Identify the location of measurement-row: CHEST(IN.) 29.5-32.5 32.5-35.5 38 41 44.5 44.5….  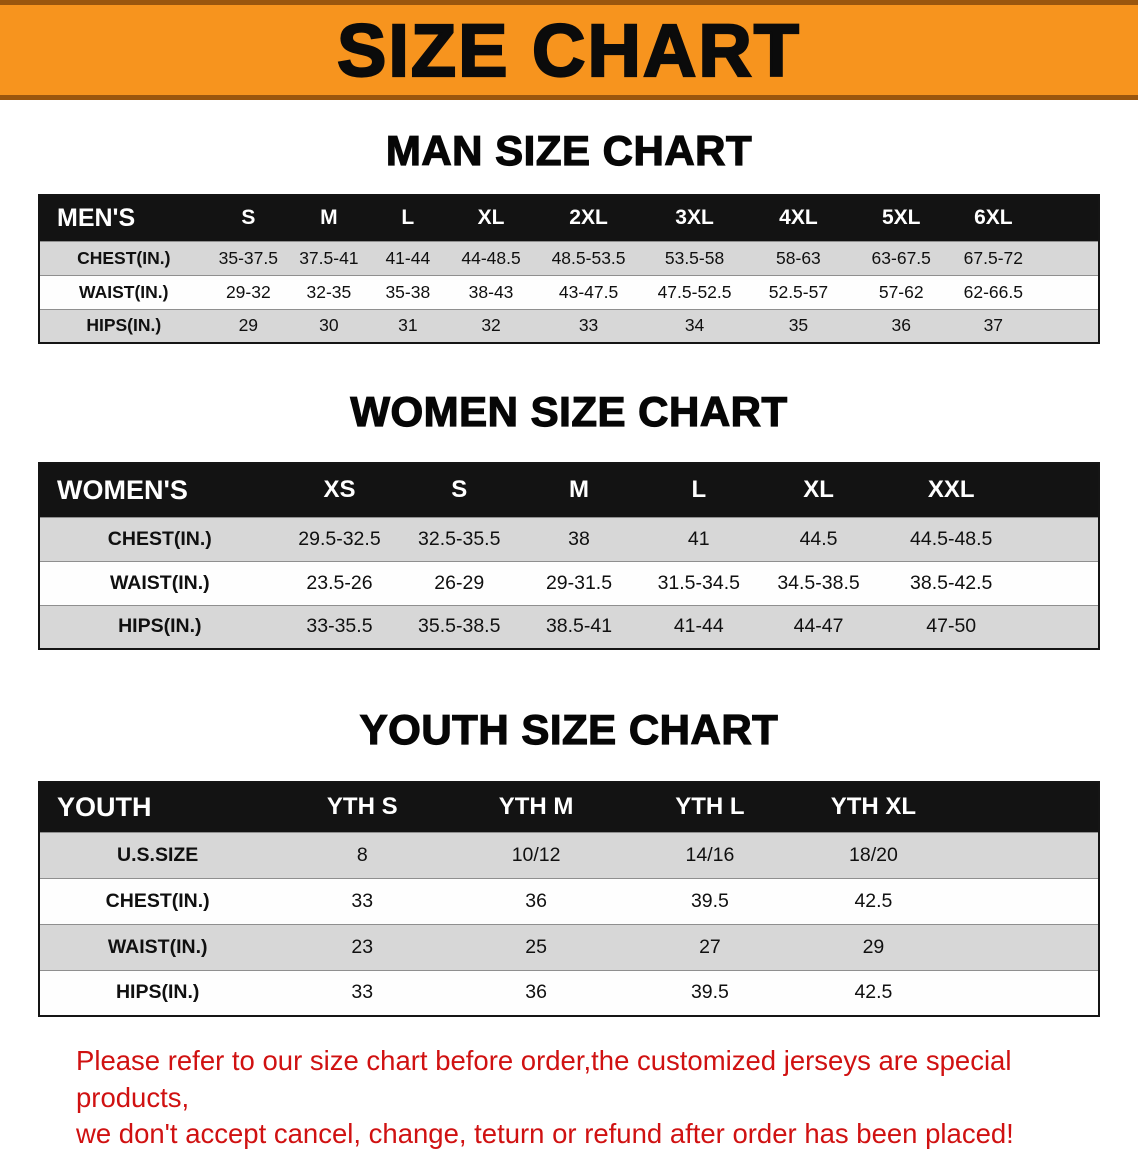
(569, 539).